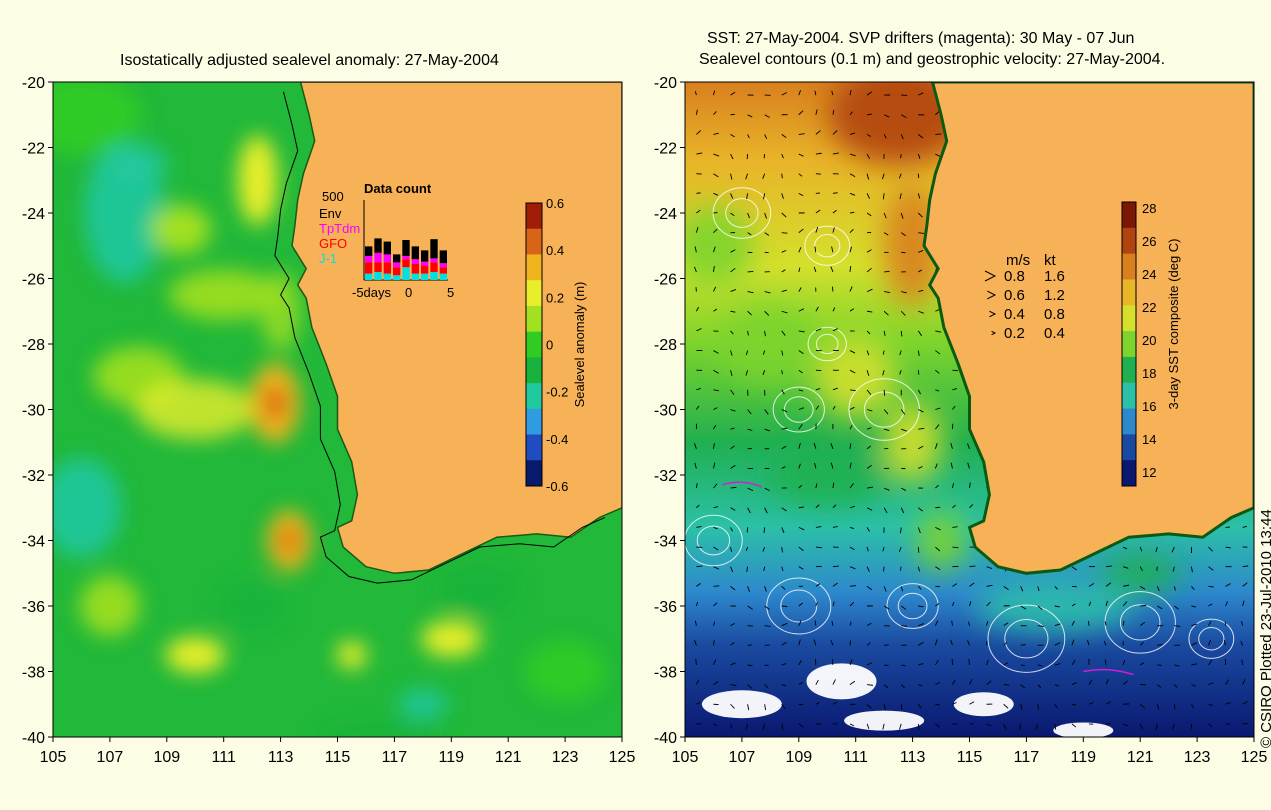  Describe the element at coordinates (369, 268) in the screenshot. I see `inset-bar-gfo` at that location.